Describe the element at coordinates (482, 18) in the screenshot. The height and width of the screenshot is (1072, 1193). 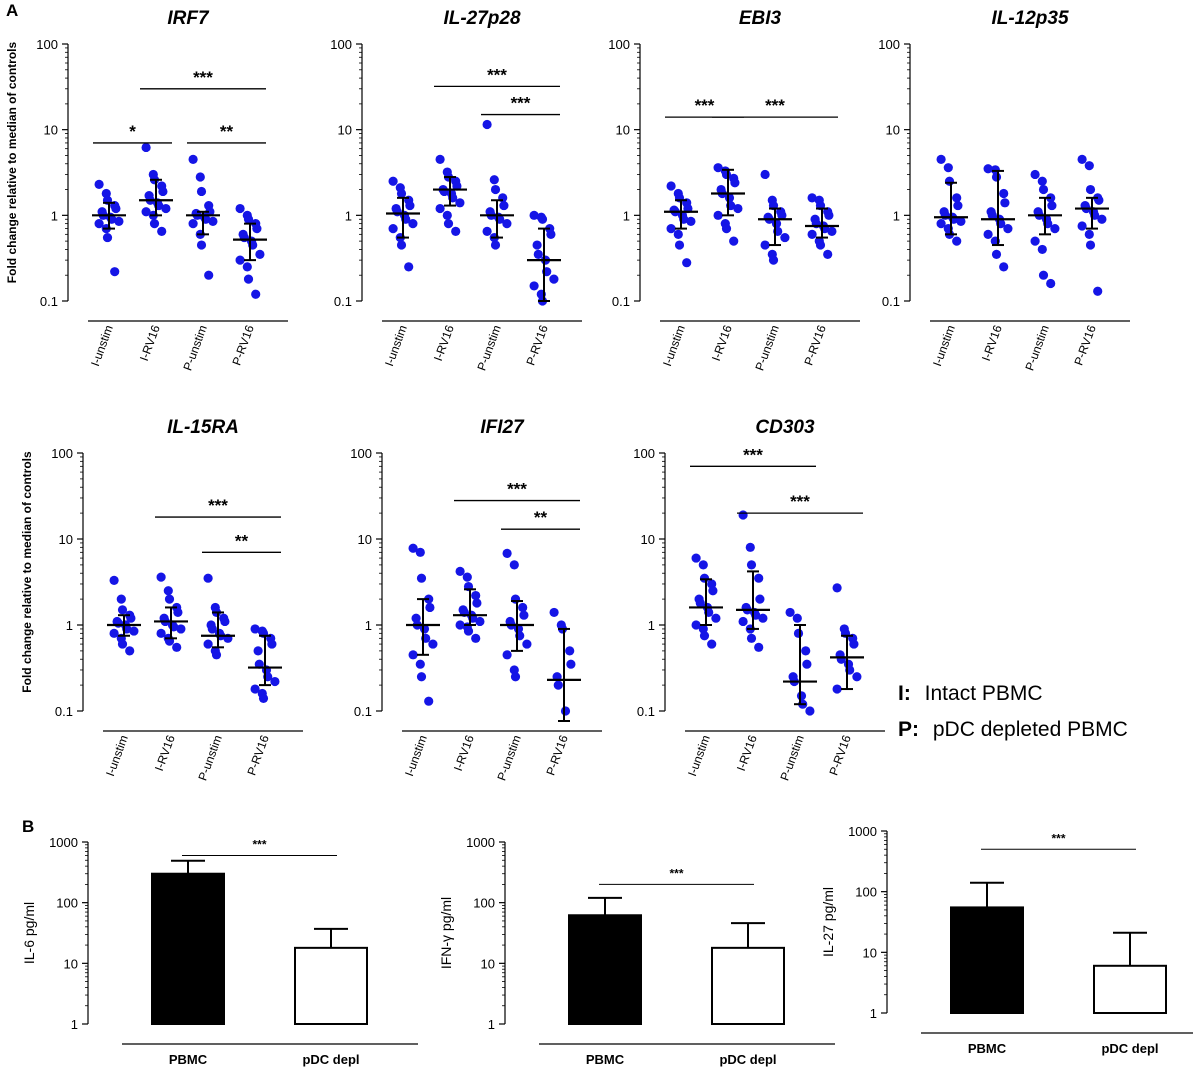
I see `plot-title: IL-27p28` at that location.